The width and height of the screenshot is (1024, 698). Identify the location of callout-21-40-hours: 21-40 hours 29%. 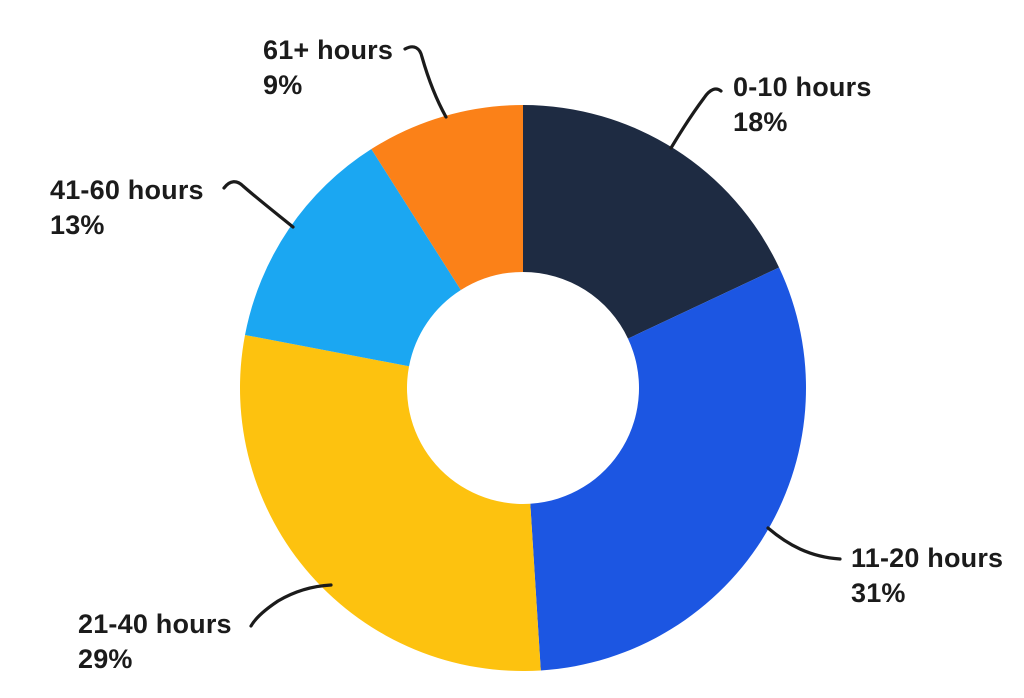
(155, 642).